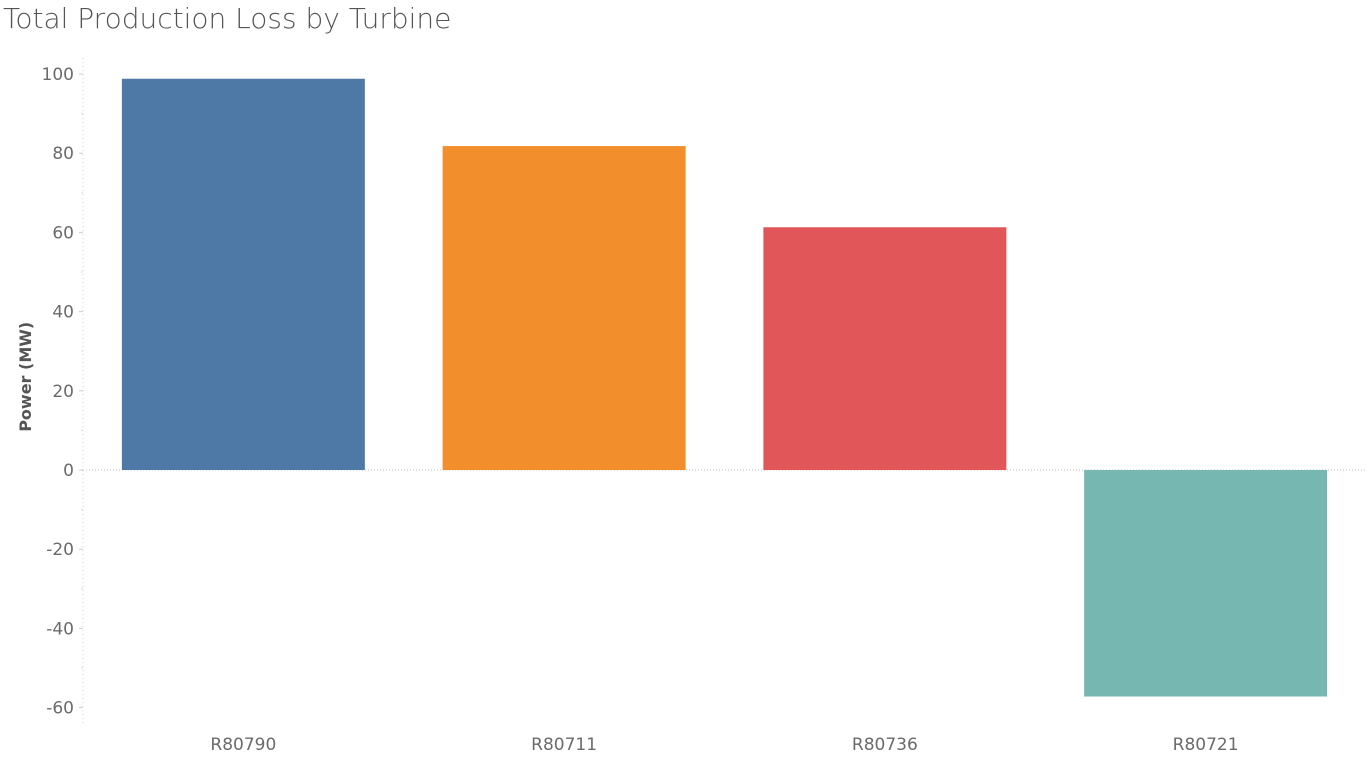 The height and width of the screenshot is (759, 1369). I want to click on bar-r80711, so click(564, 308).